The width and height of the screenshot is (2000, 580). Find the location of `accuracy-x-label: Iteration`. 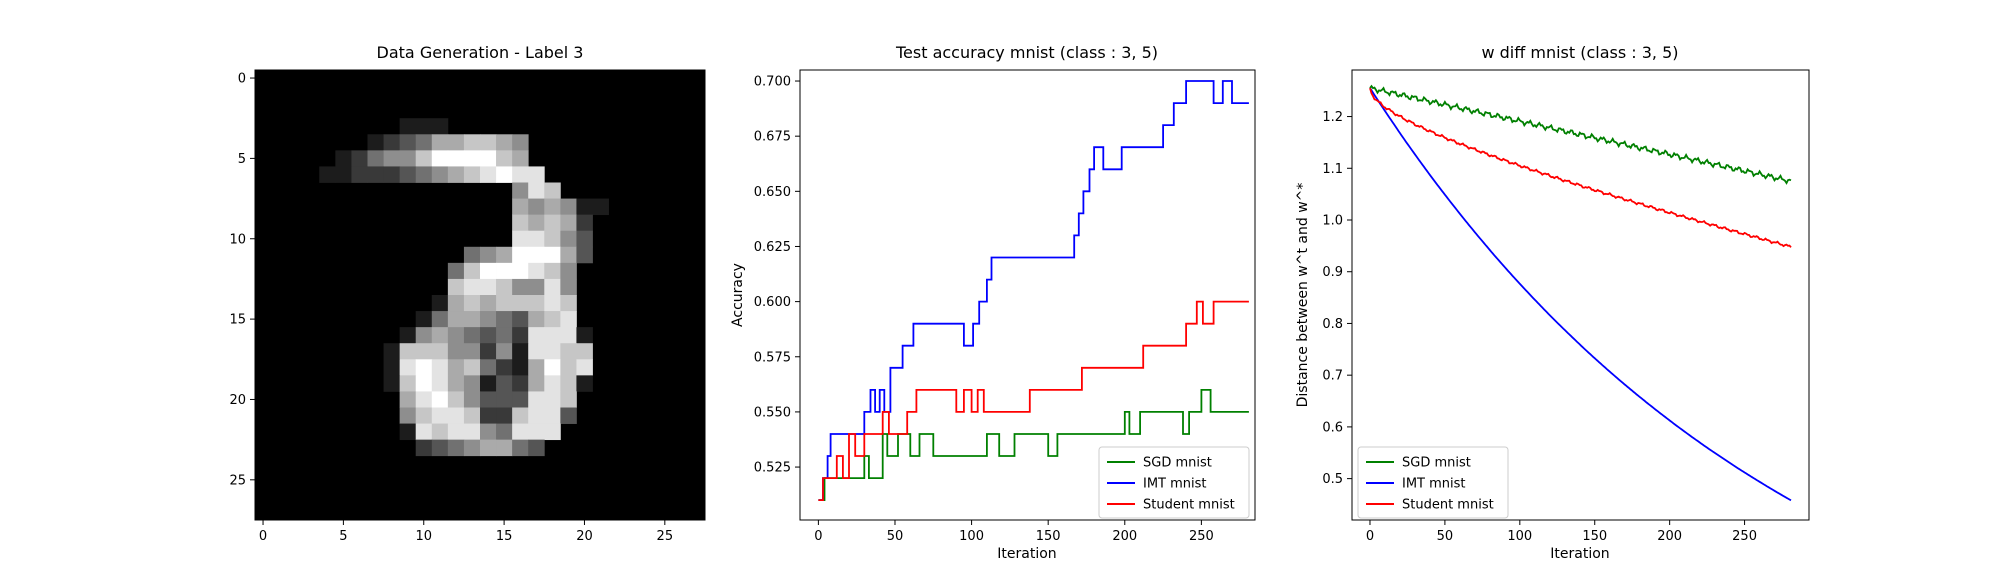

accuracy-x-label: Iteration is located at coordinates (1026, 554).